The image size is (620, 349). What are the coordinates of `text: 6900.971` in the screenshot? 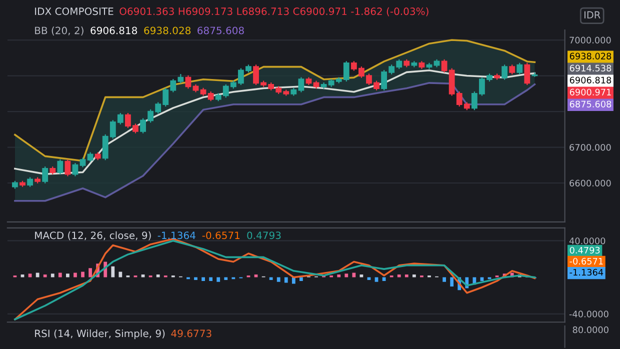 It's located at (590, 92).